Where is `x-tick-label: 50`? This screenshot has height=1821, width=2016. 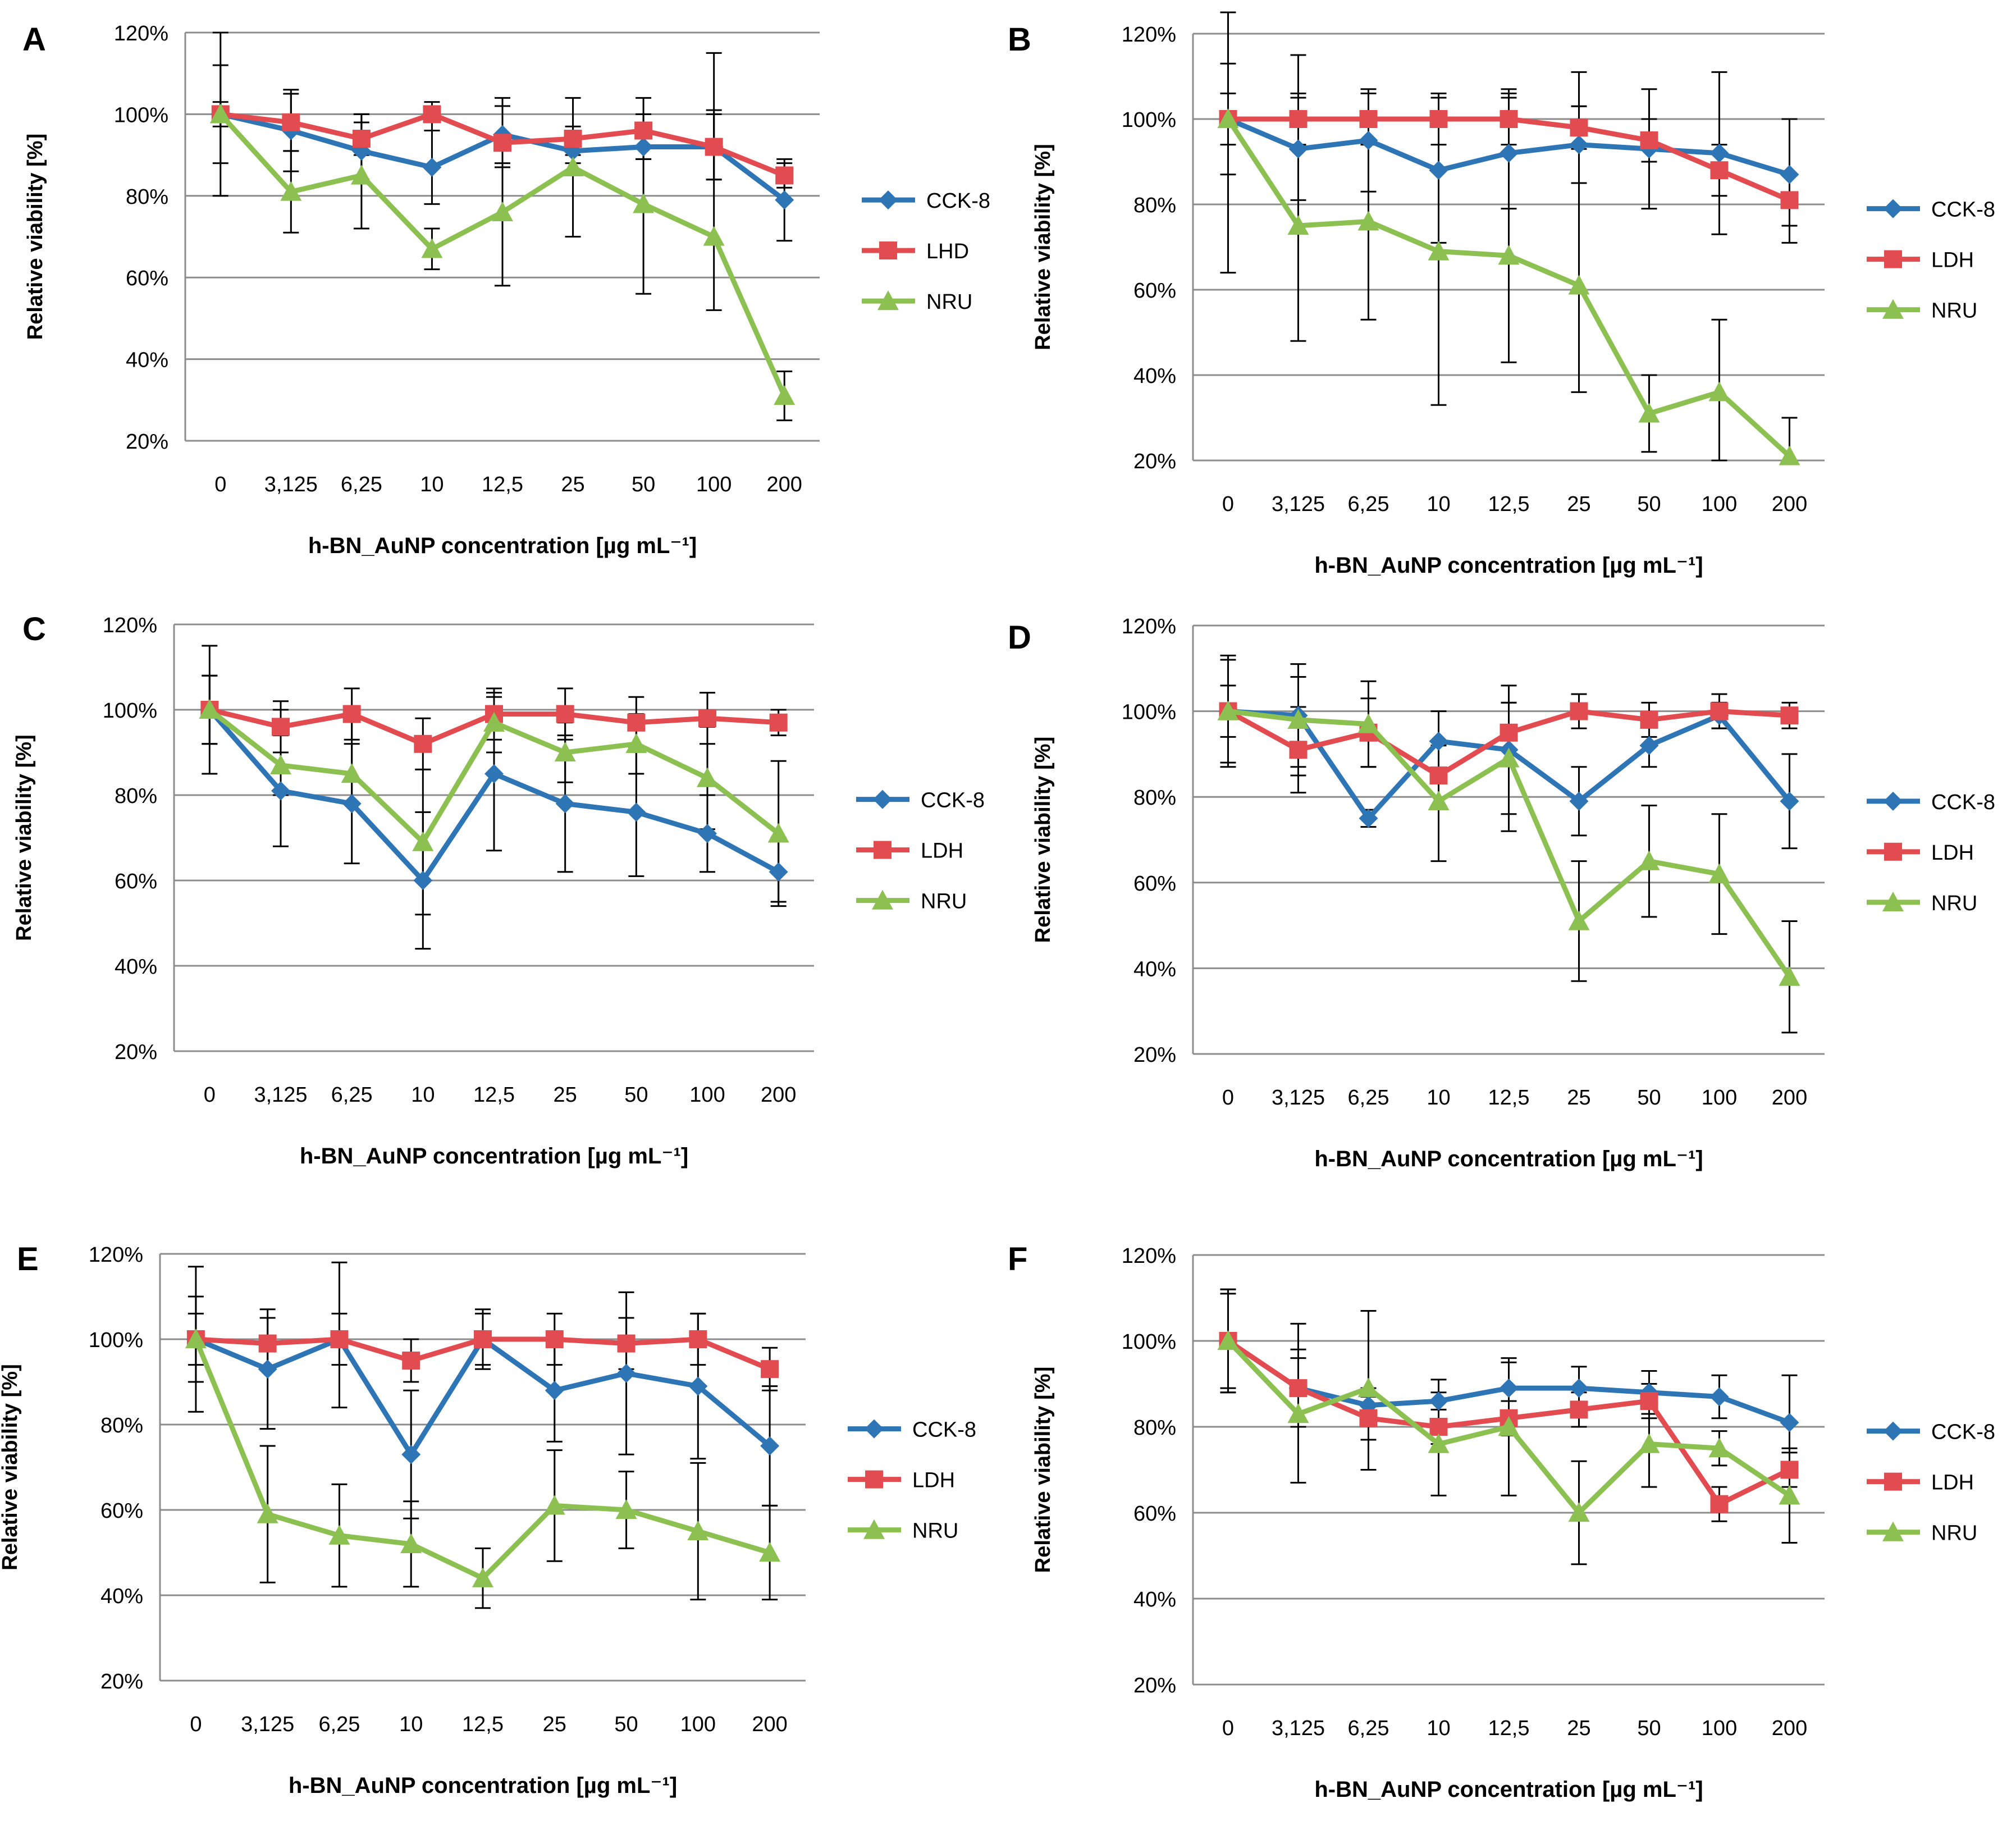
x-tick-label: 50 is located at coordinates (636, 1095).